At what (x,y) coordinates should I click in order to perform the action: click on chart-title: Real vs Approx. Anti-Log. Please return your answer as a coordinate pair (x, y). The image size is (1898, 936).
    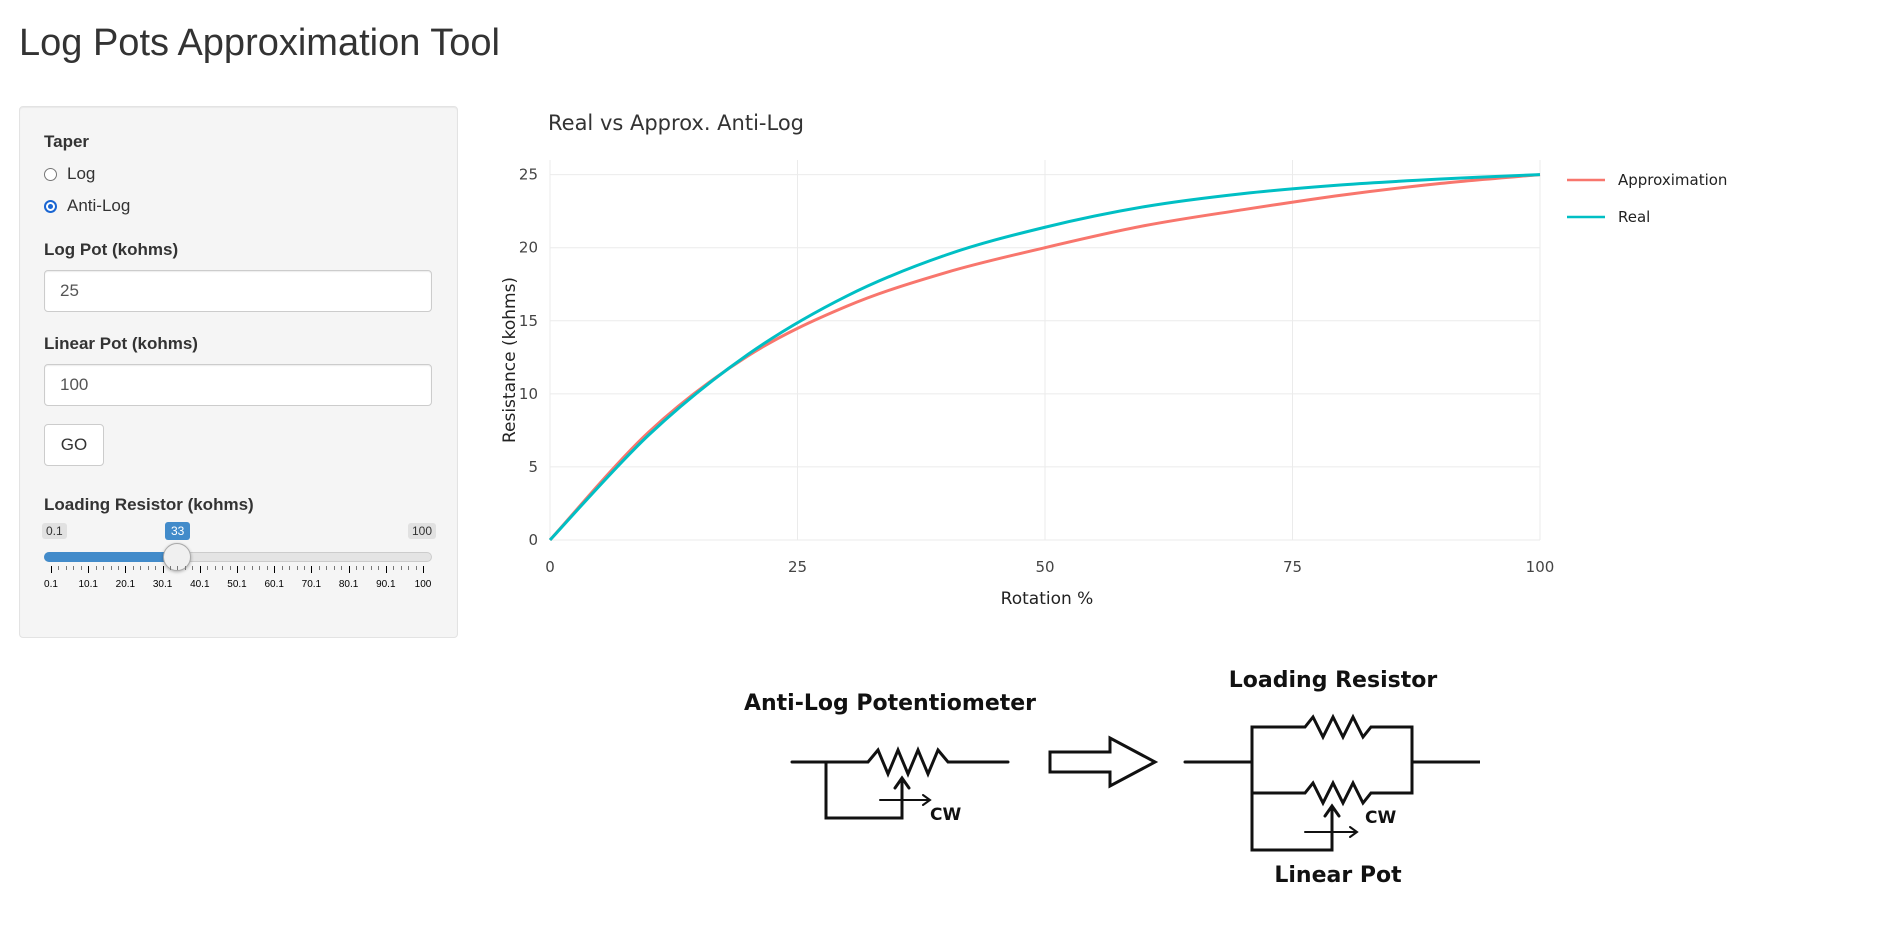
    Looking at the image, I should click on (676, 123).